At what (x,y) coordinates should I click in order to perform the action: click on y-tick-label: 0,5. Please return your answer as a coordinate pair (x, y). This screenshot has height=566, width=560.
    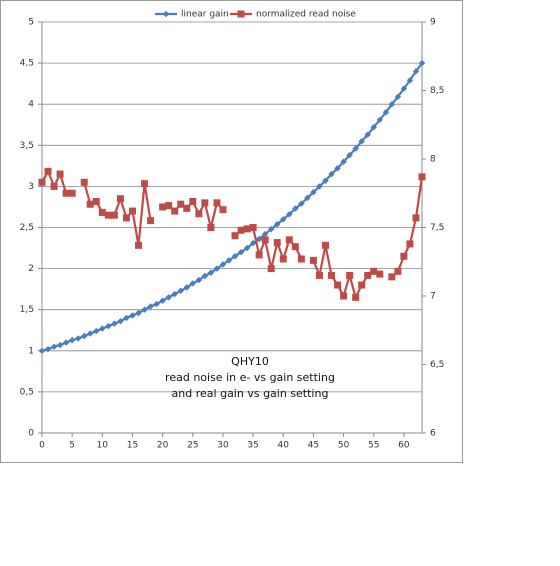
    Looking at the image, I should click on (27, 392).